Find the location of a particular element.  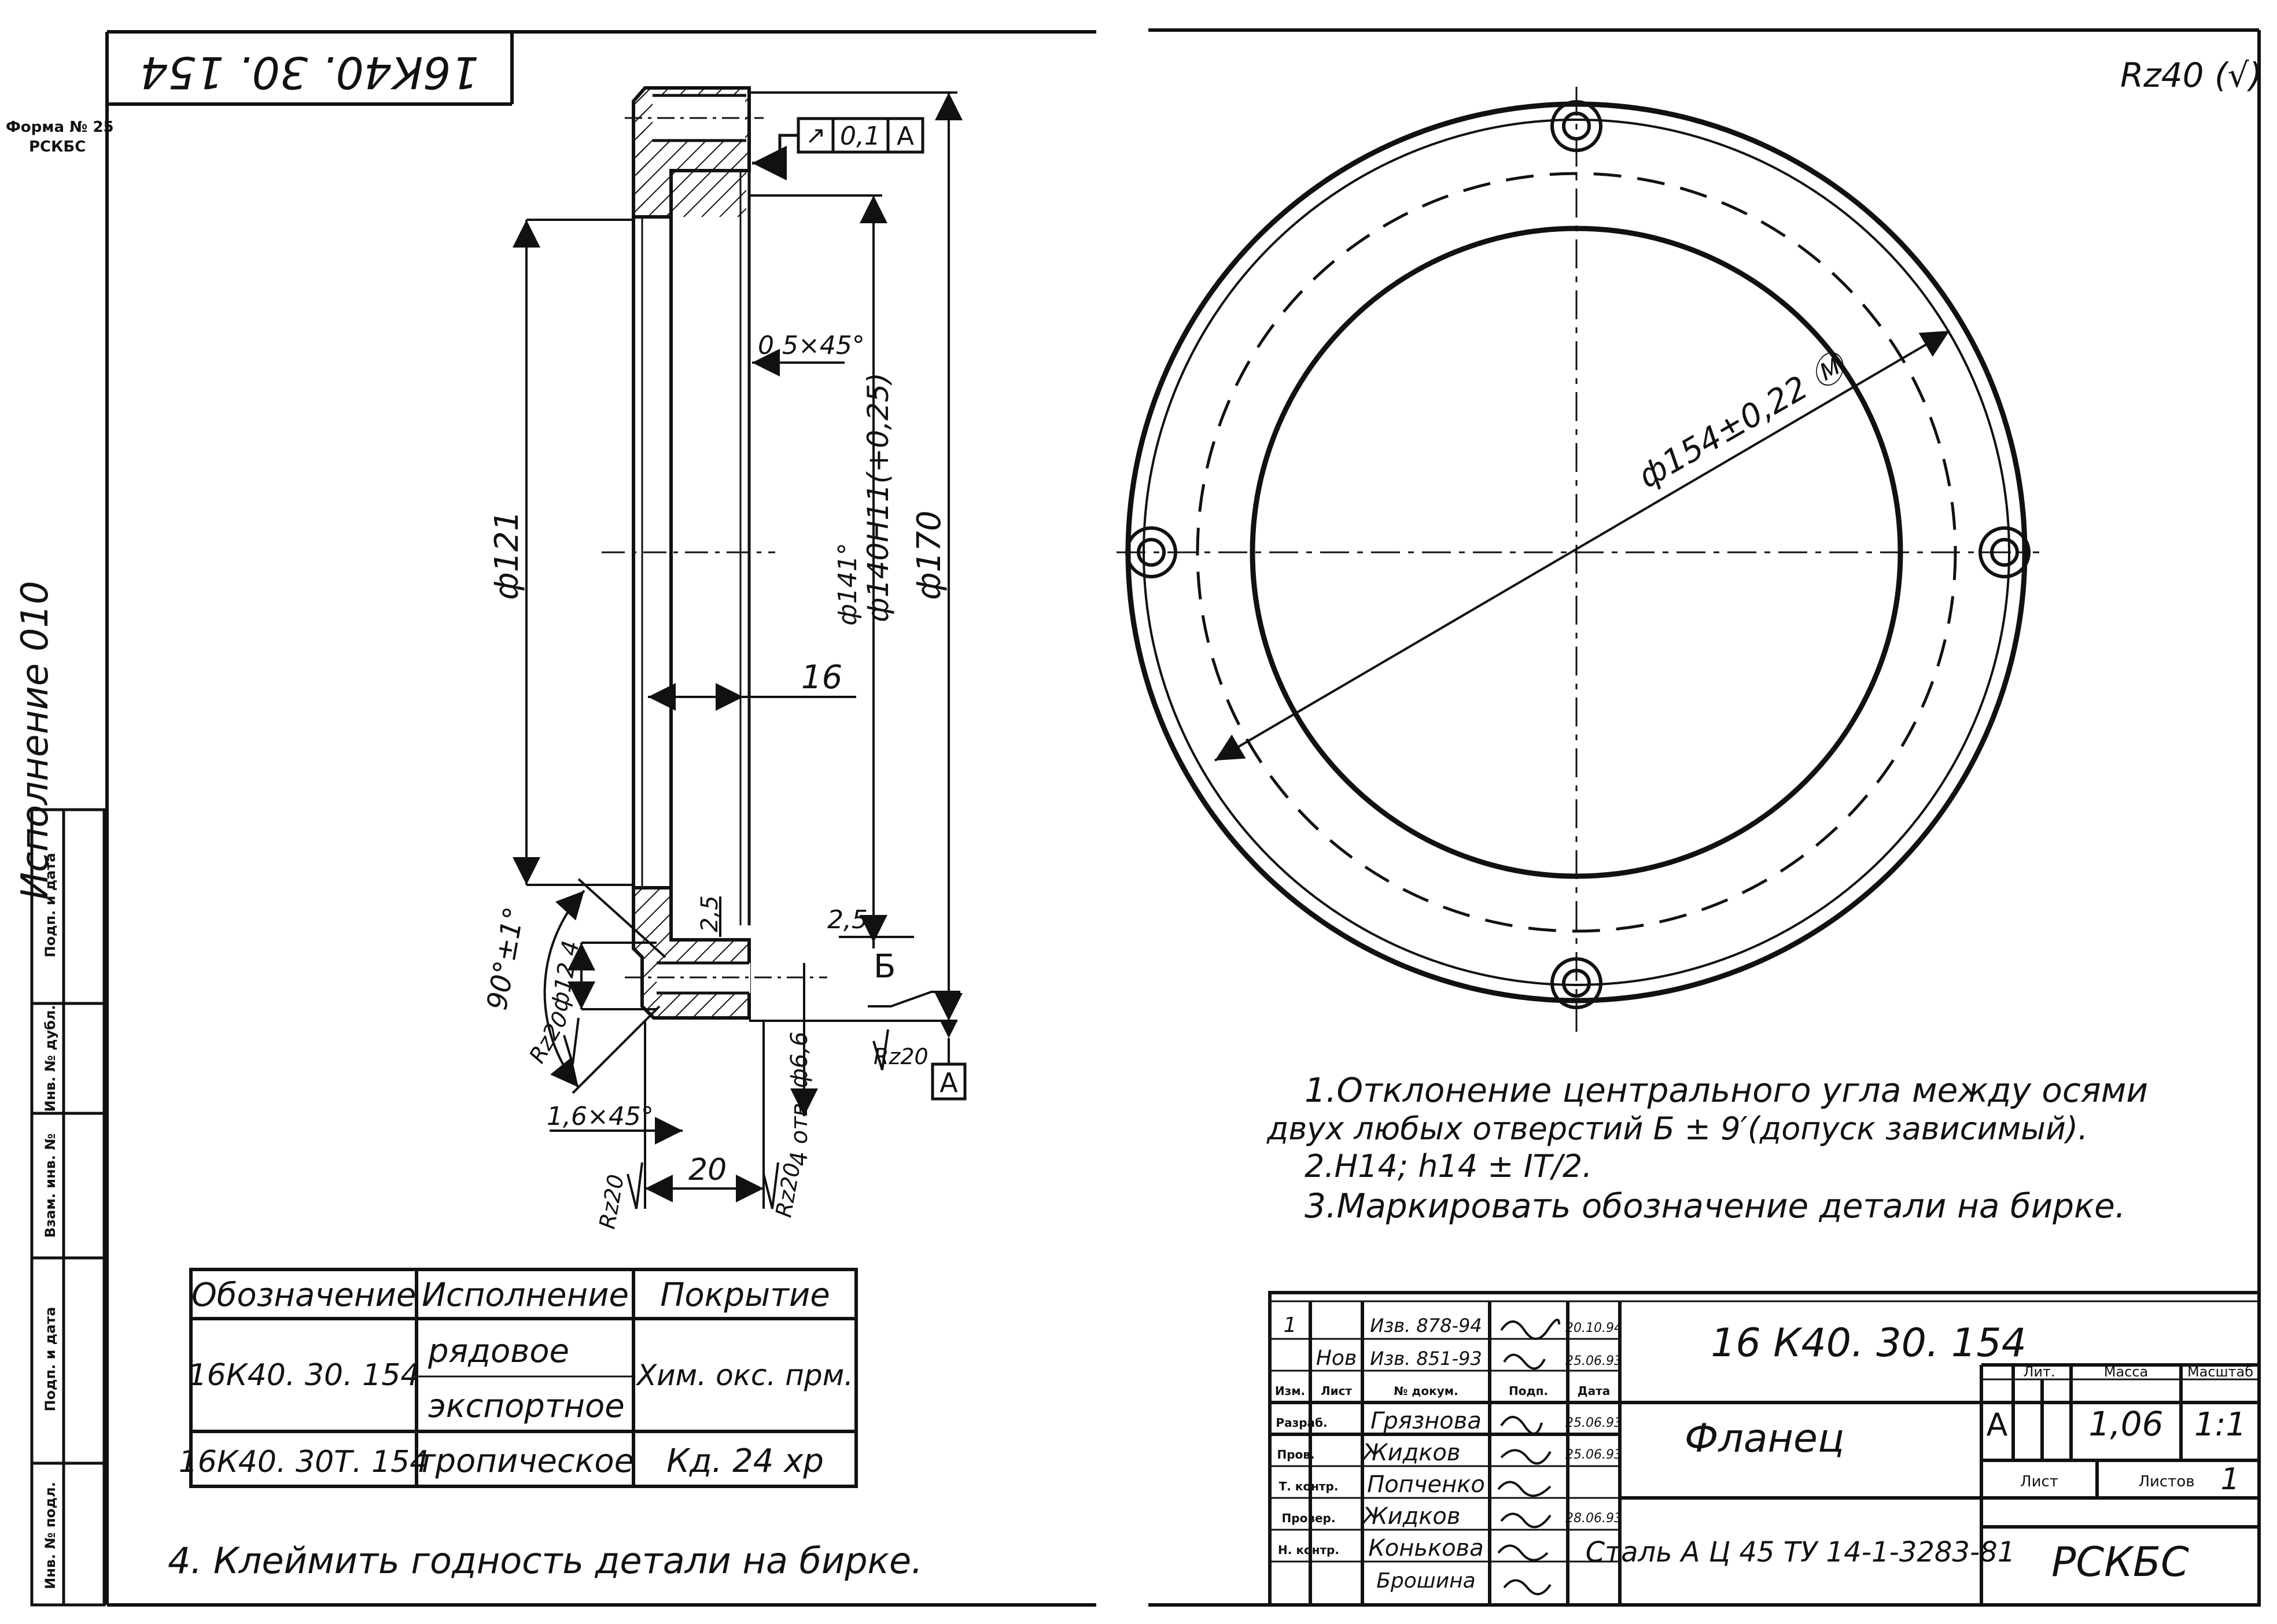

rz20-bottom-left: Rz20 is located at coordinates (612, 1201).